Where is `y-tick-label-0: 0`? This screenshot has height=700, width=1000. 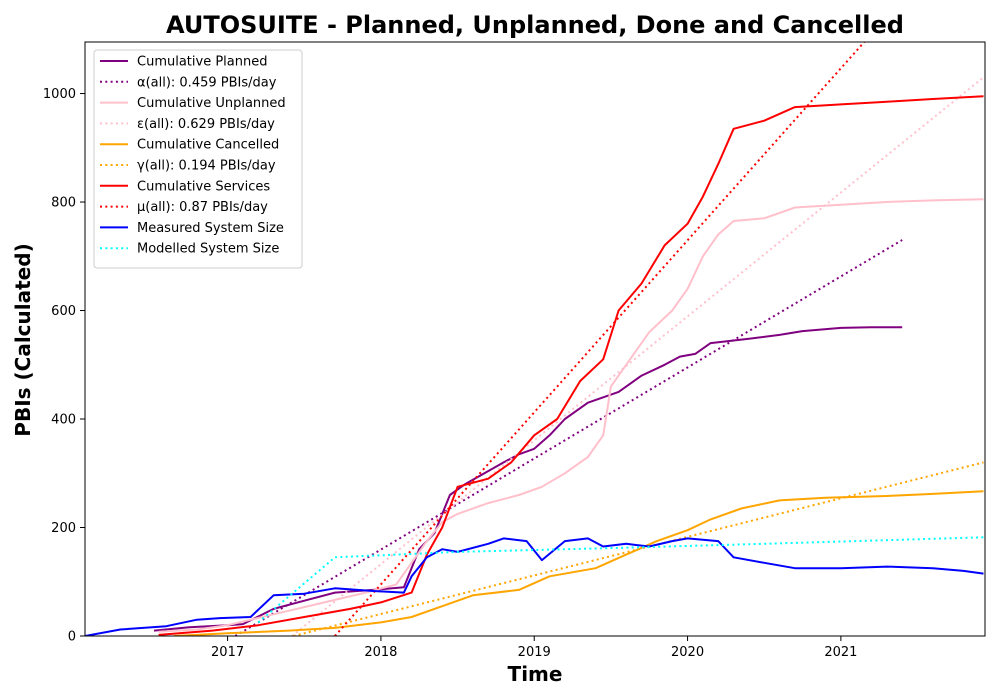 y-tick-label-0: 0 is located at coordinates (72, 637).